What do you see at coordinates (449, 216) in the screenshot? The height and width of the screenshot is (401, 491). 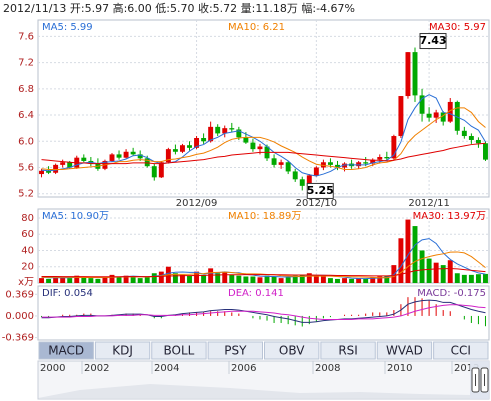 I see `legend-entry: MA30: 13.97万` at bounding box center [449, 216].